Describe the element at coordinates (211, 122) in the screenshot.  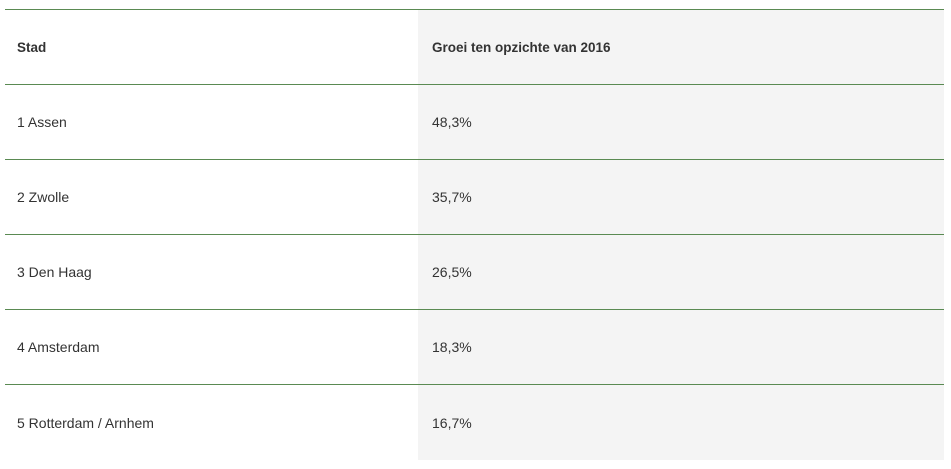
I see `city-cell: 1 Assen` at that location.